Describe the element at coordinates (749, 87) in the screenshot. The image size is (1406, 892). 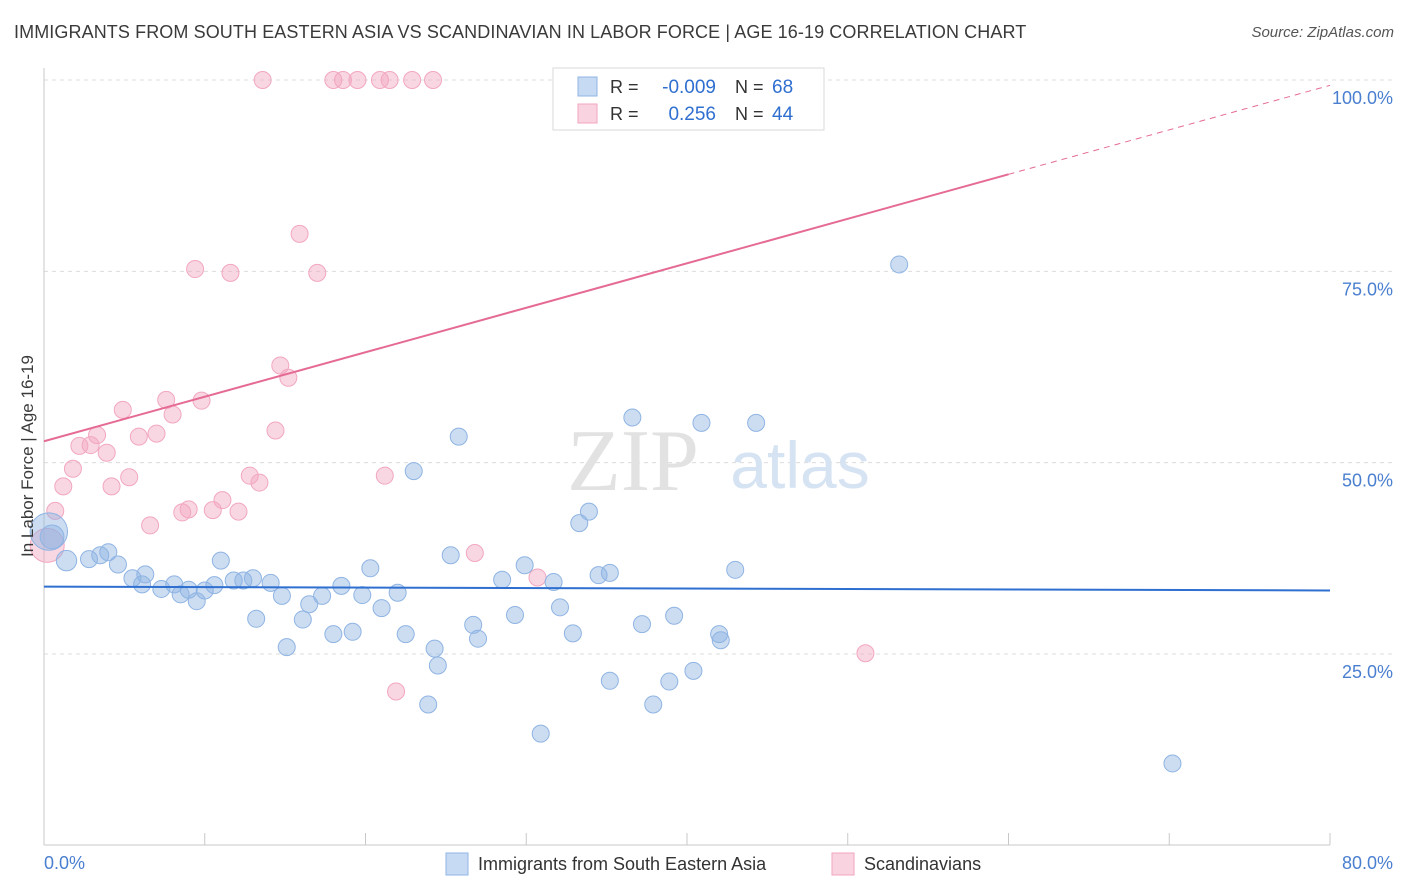
I see `stats-n-label-1: N =` at that location.